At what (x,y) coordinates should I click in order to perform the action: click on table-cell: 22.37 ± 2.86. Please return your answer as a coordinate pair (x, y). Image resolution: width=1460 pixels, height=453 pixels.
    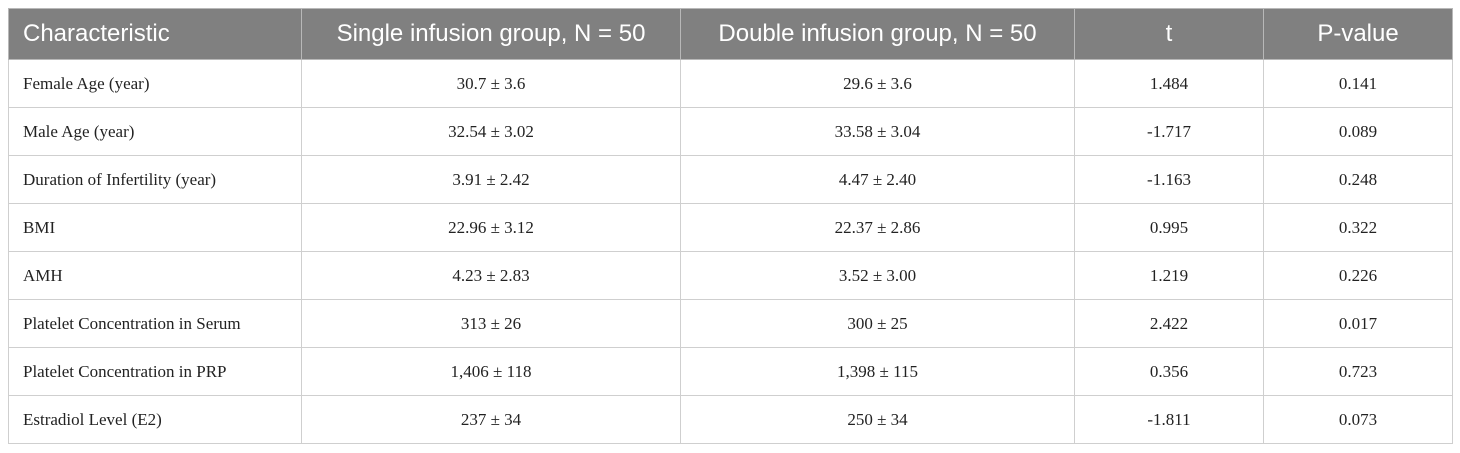
    Looking at the image, I should click on (877, 227).